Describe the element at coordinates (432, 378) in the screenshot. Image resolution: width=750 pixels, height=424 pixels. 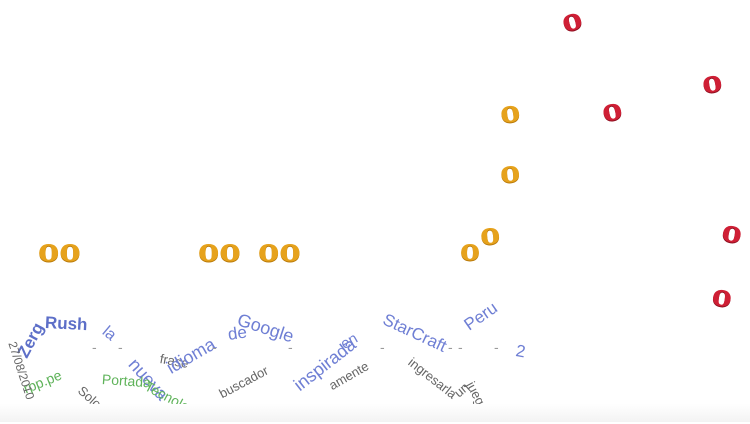
I see `word-ingresarla: ingresarla` at that location.